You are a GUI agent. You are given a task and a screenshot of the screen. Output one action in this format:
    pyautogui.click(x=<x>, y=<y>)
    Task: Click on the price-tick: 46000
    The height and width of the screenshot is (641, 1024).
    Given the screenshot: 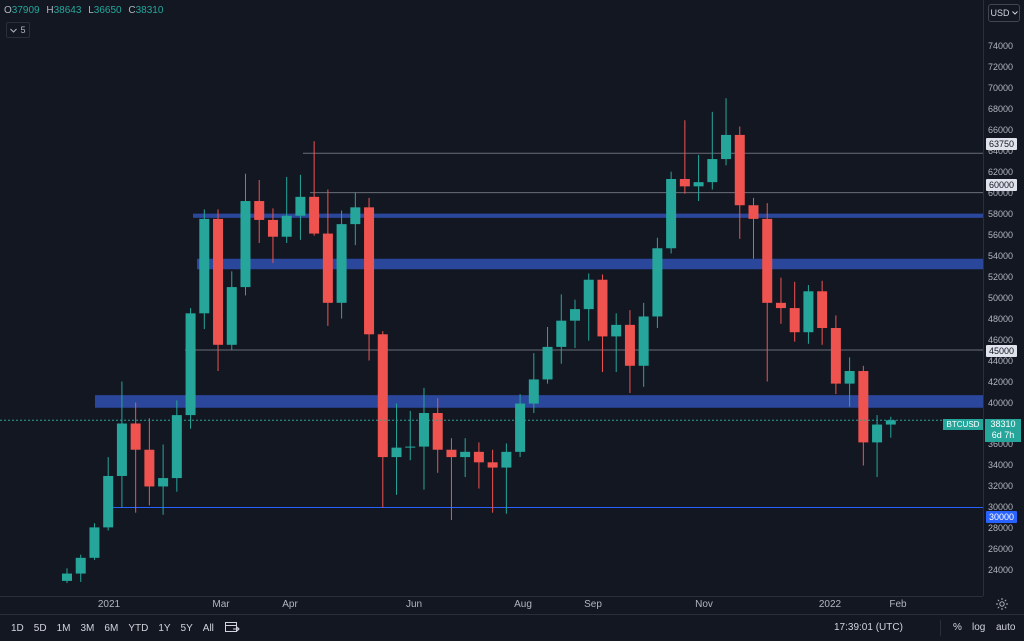 What is the action you would take?
    pyautogui.click(x=1001, y=339)
    